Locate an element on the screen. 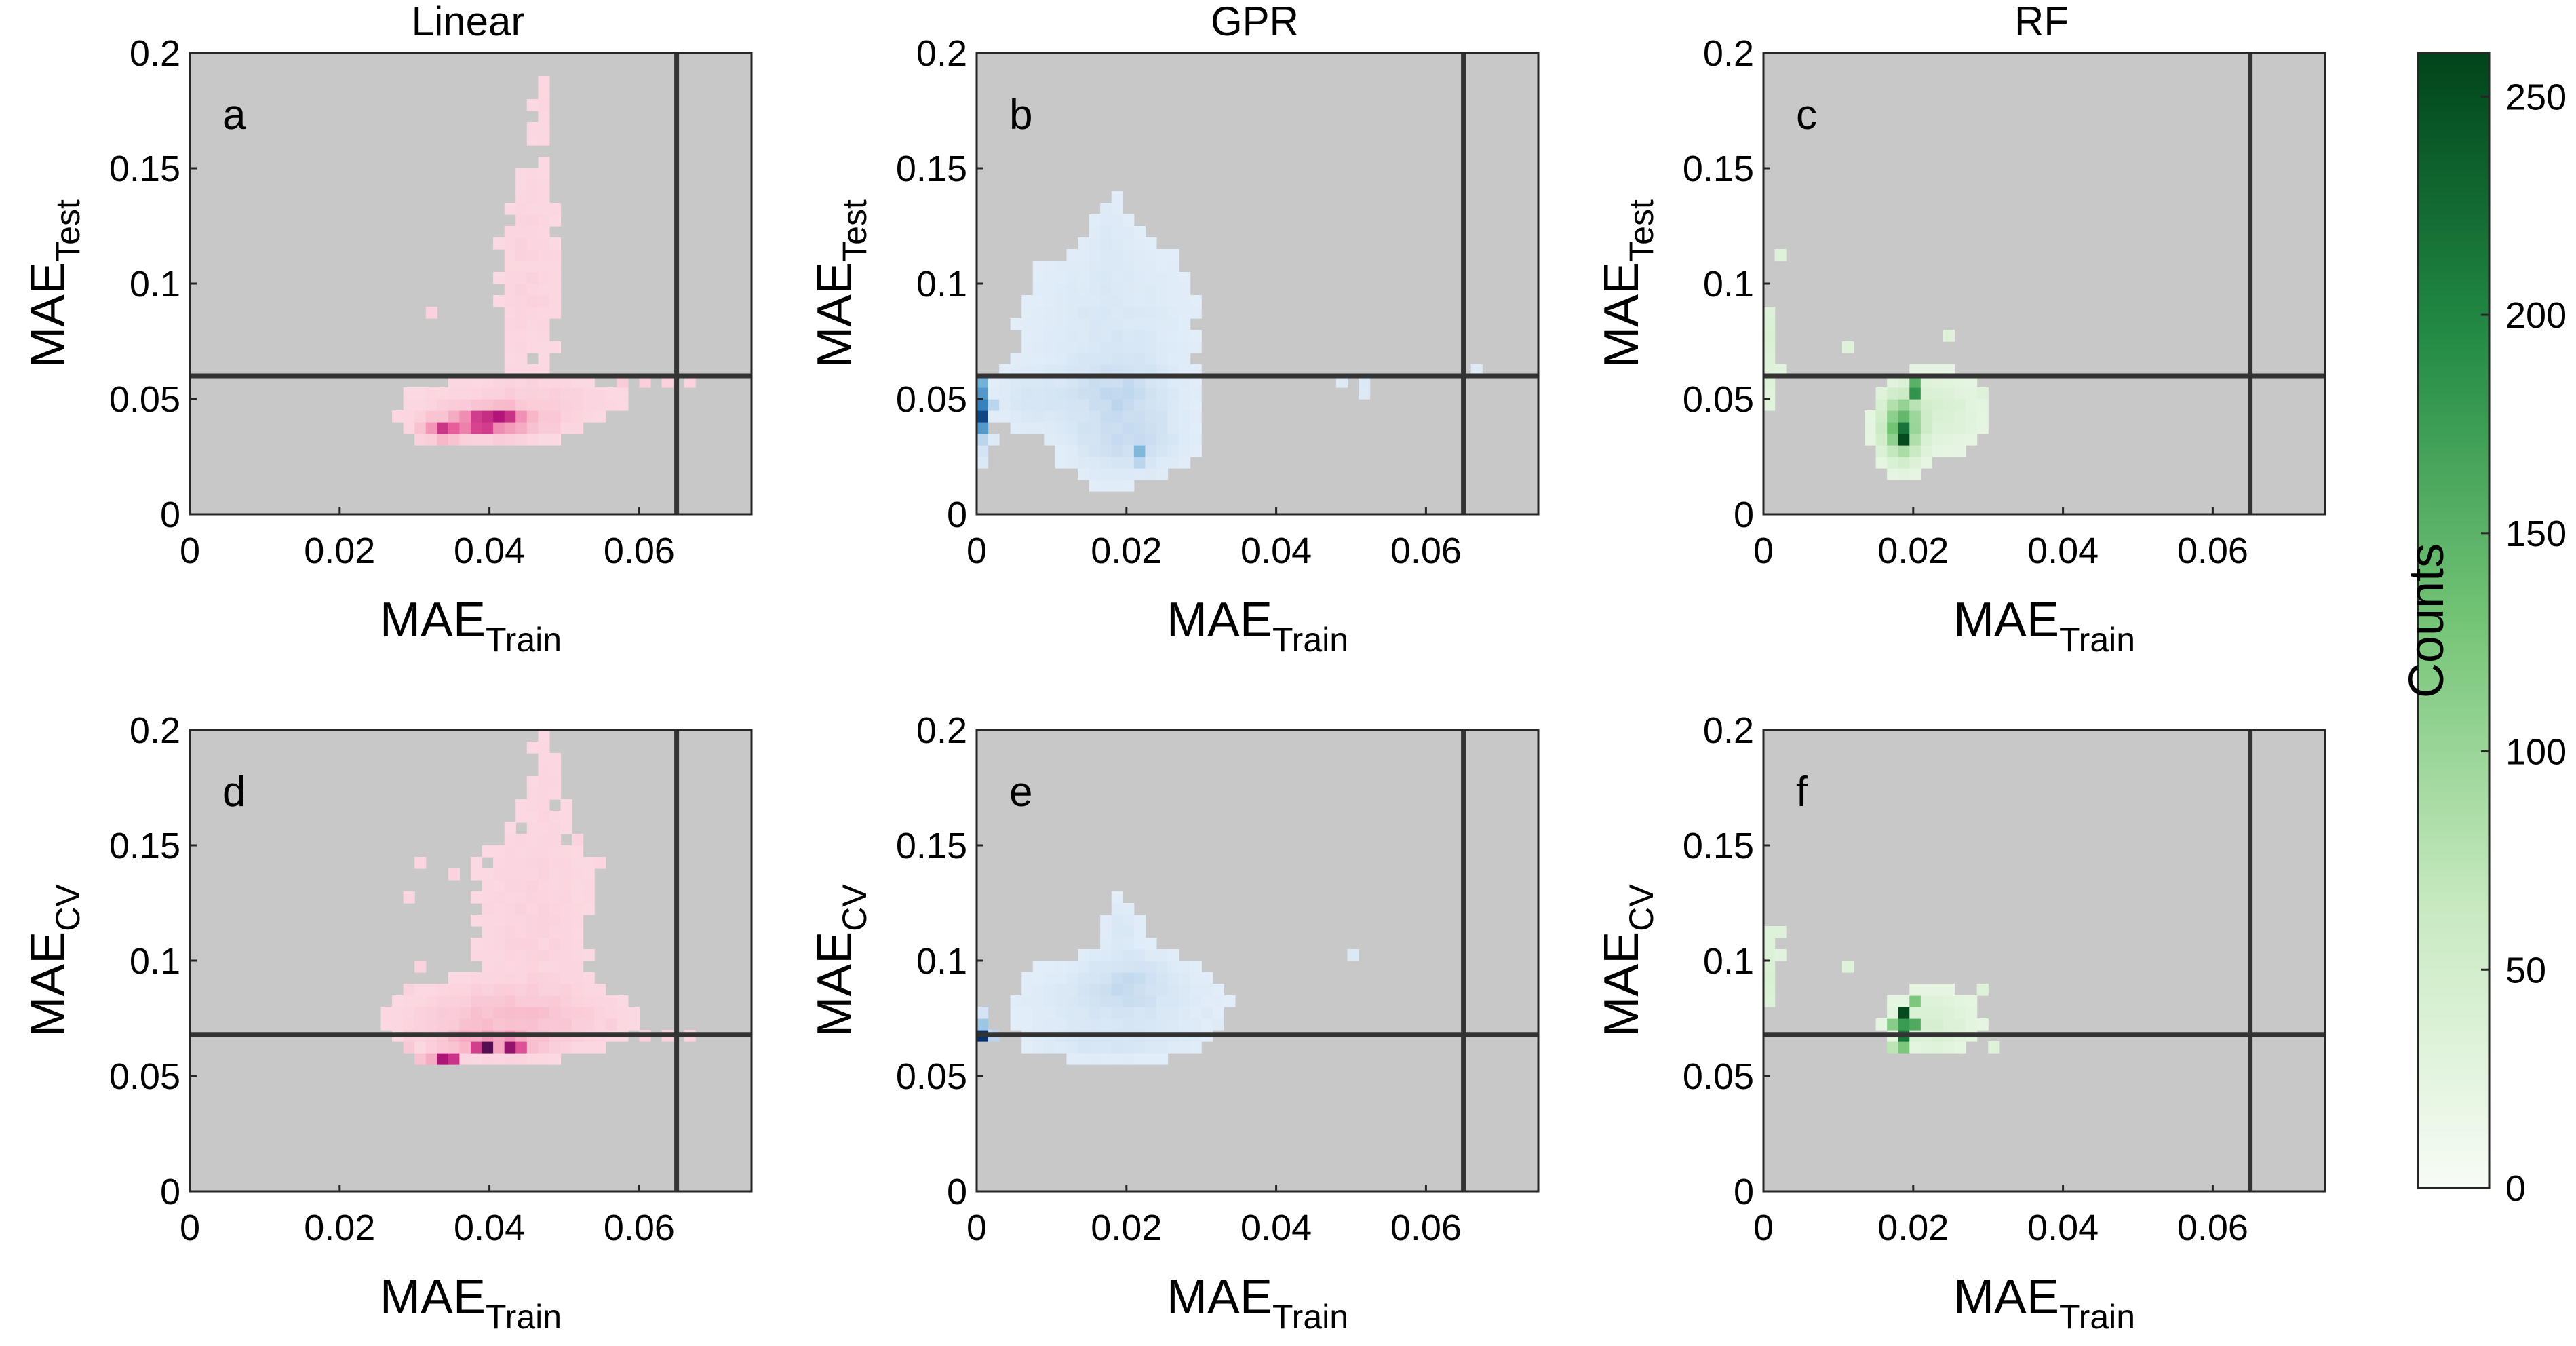 Image resolution: width=2576 pixels, height=1346 pixels. heatmap-cells is located at coordinates (1876, 365).